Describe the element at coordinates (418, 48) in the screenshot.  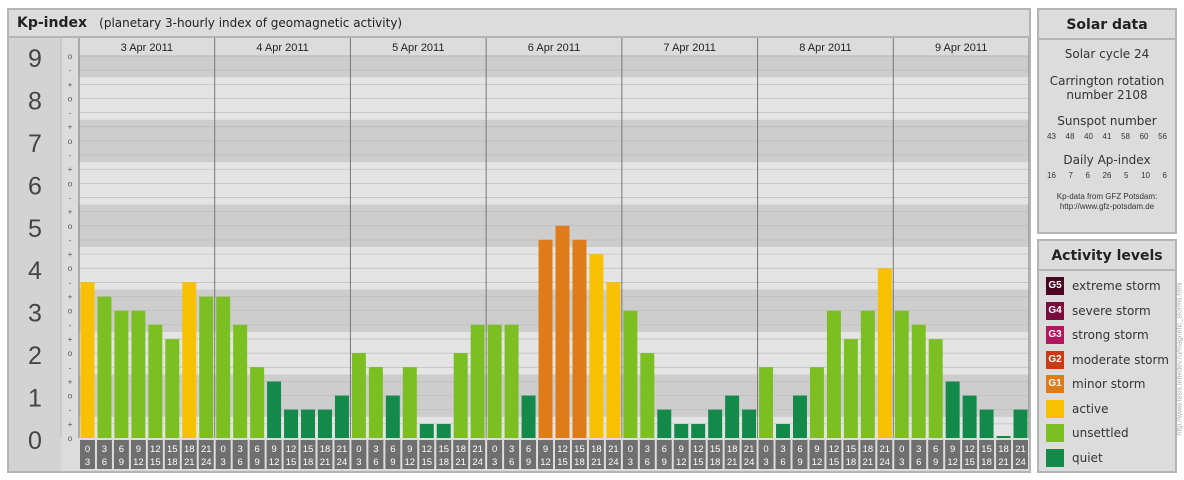
I see `day-label: 5 Apr 2011` at that location.